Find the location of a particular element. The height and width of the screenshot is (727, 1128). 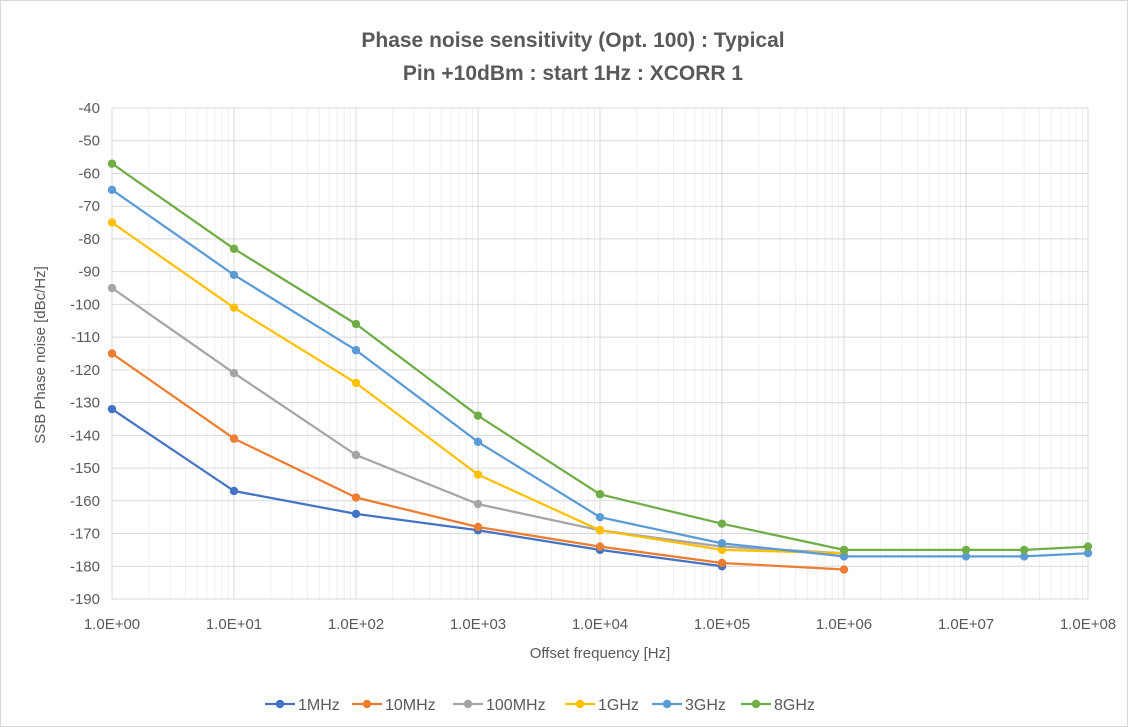

x-tick-label: 1.0E+05 is located at coordinates (722, 624).